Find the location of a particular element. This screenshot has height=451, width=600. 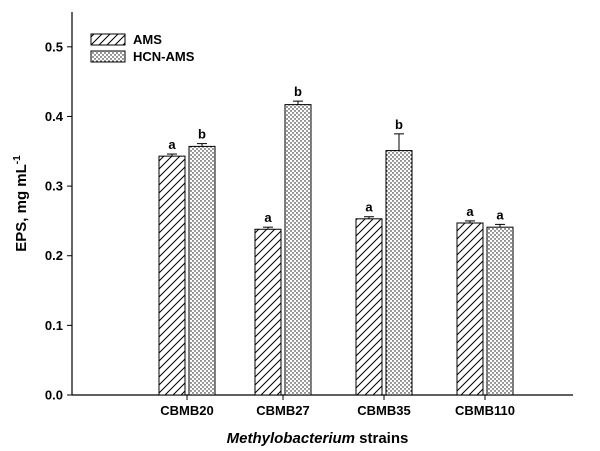

legend-label-hcn-ams: HCN-AMS is located at coordinates (164, 56).